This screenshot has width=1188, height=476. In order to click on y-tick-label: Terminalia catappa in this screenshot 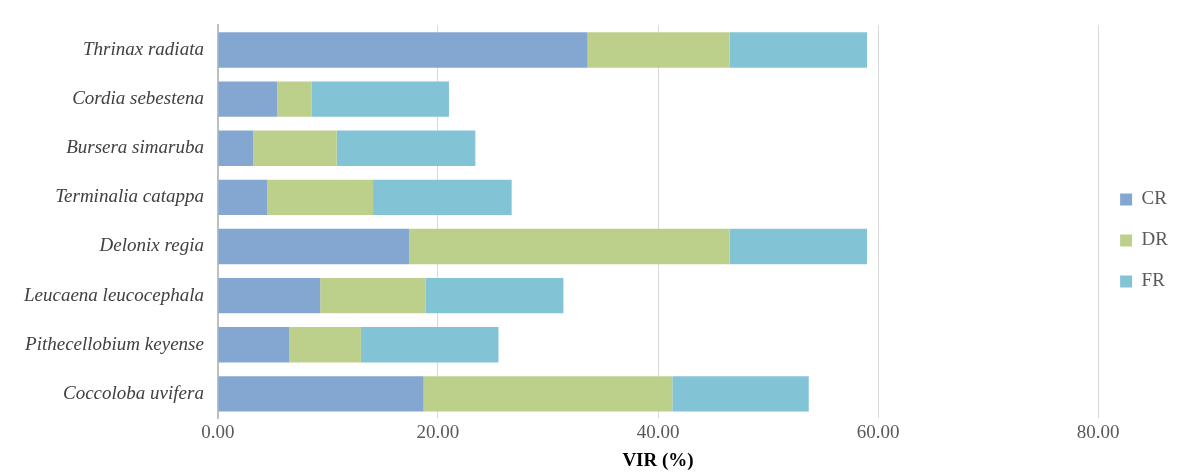, I will do `click(129, 196)`.